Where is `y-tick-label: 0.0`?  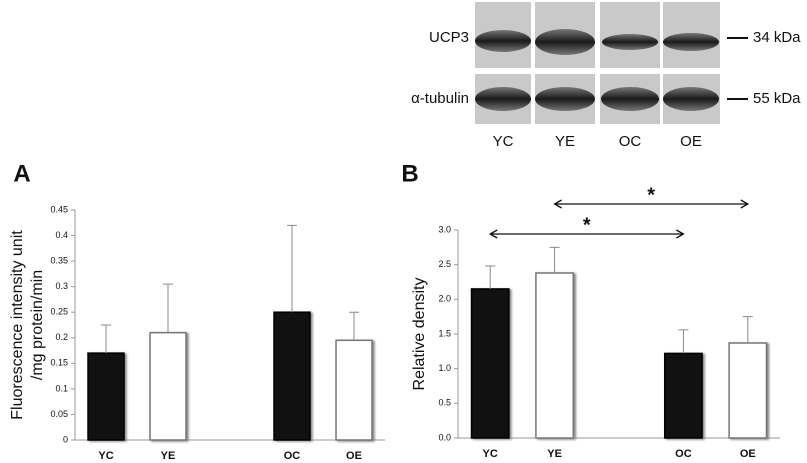
y-tick-label: 0.0 is located at coordinates (444, 437).